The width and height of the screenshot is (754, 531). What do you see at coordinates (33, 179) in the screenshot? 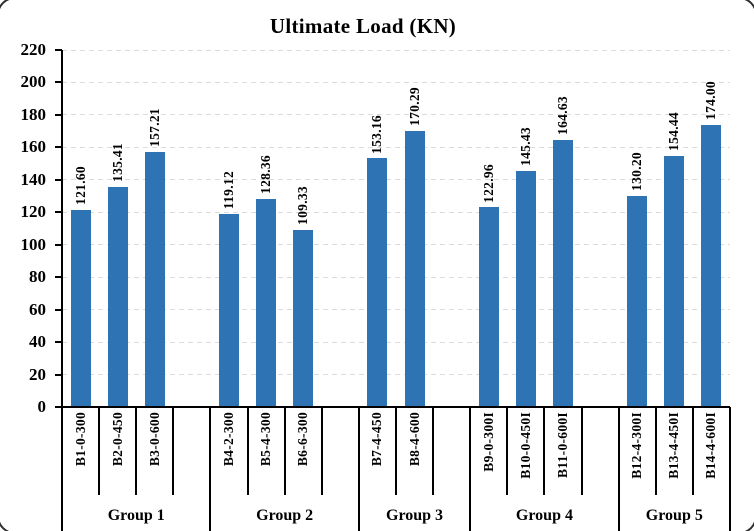
I see `y-tick-label: 140` at bounding box center [33, 179].